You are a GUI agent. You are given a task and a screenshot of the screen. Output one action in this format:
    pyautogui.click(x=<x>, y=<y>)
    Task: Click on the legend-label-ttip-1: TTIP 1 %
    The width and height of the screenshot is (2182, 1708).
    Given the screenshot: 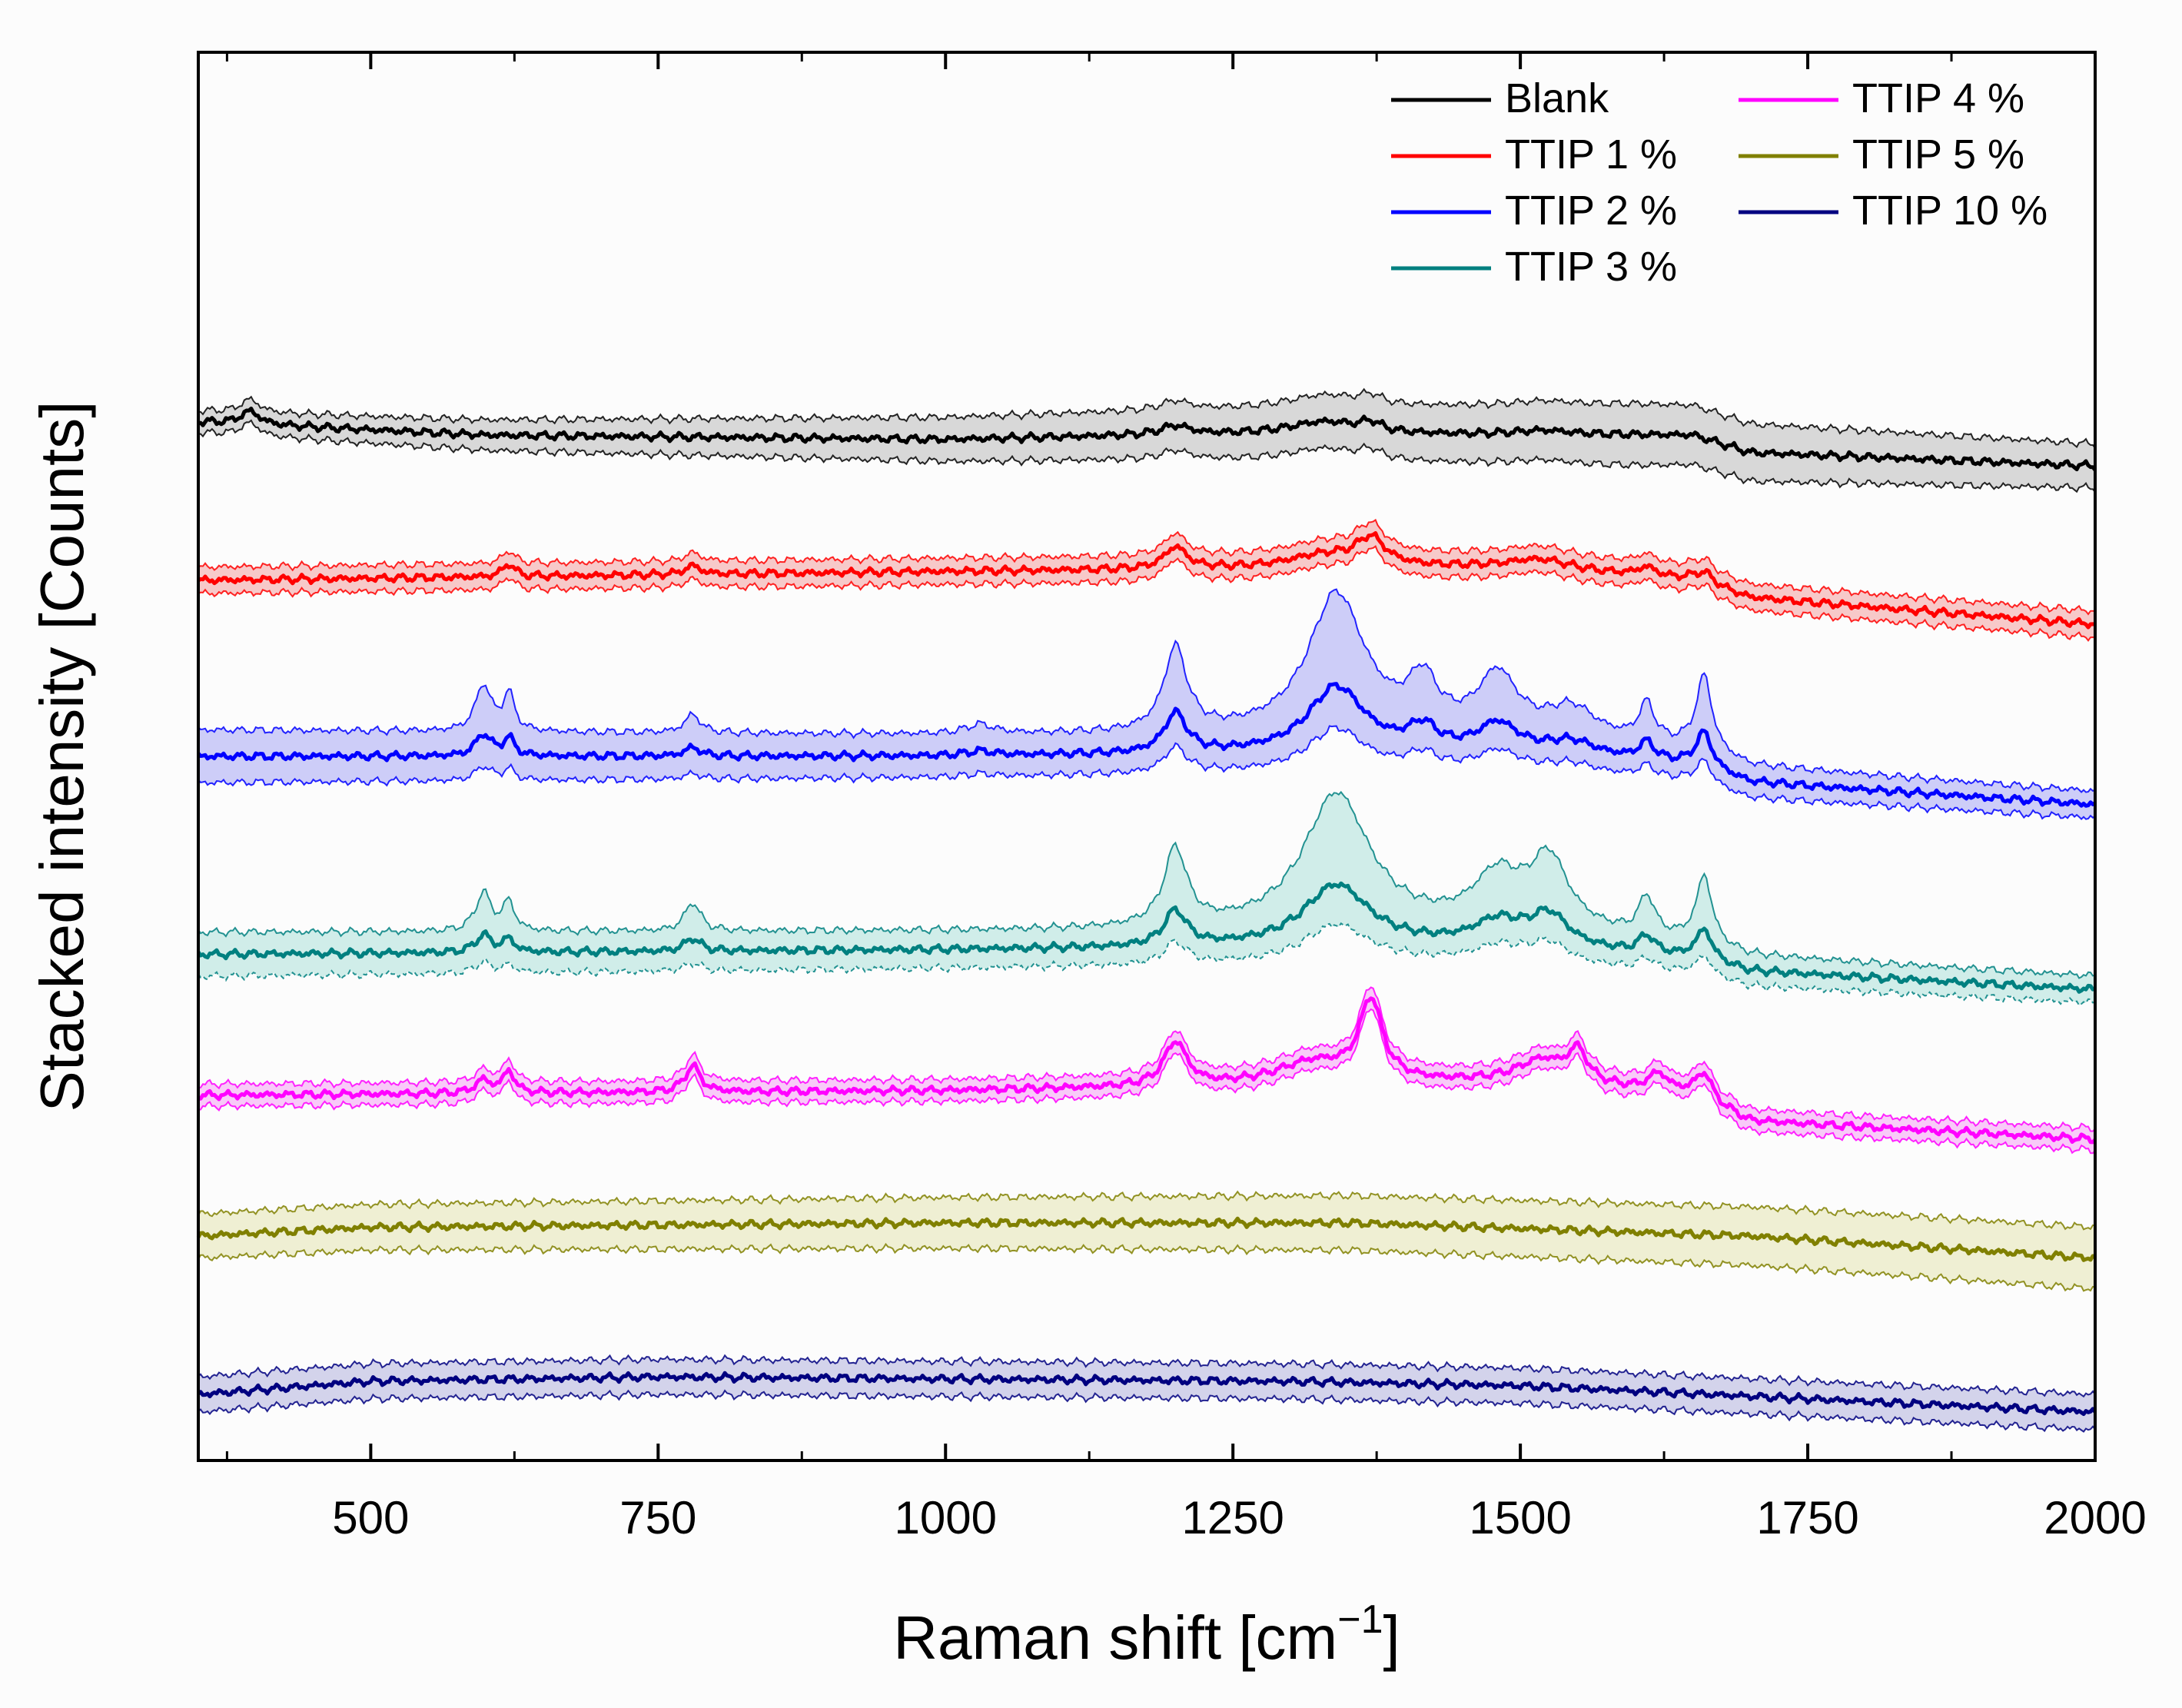 What is the action you would take?
    pyautogui.click(x=1591, y=154)
    